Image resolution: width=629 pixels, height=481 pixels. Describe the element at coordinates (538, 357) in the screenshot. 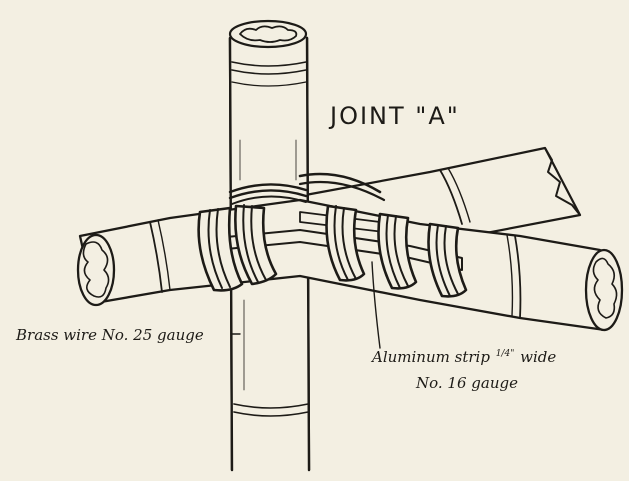

I see `aluminum-strip-label-wide: wide` at that location.